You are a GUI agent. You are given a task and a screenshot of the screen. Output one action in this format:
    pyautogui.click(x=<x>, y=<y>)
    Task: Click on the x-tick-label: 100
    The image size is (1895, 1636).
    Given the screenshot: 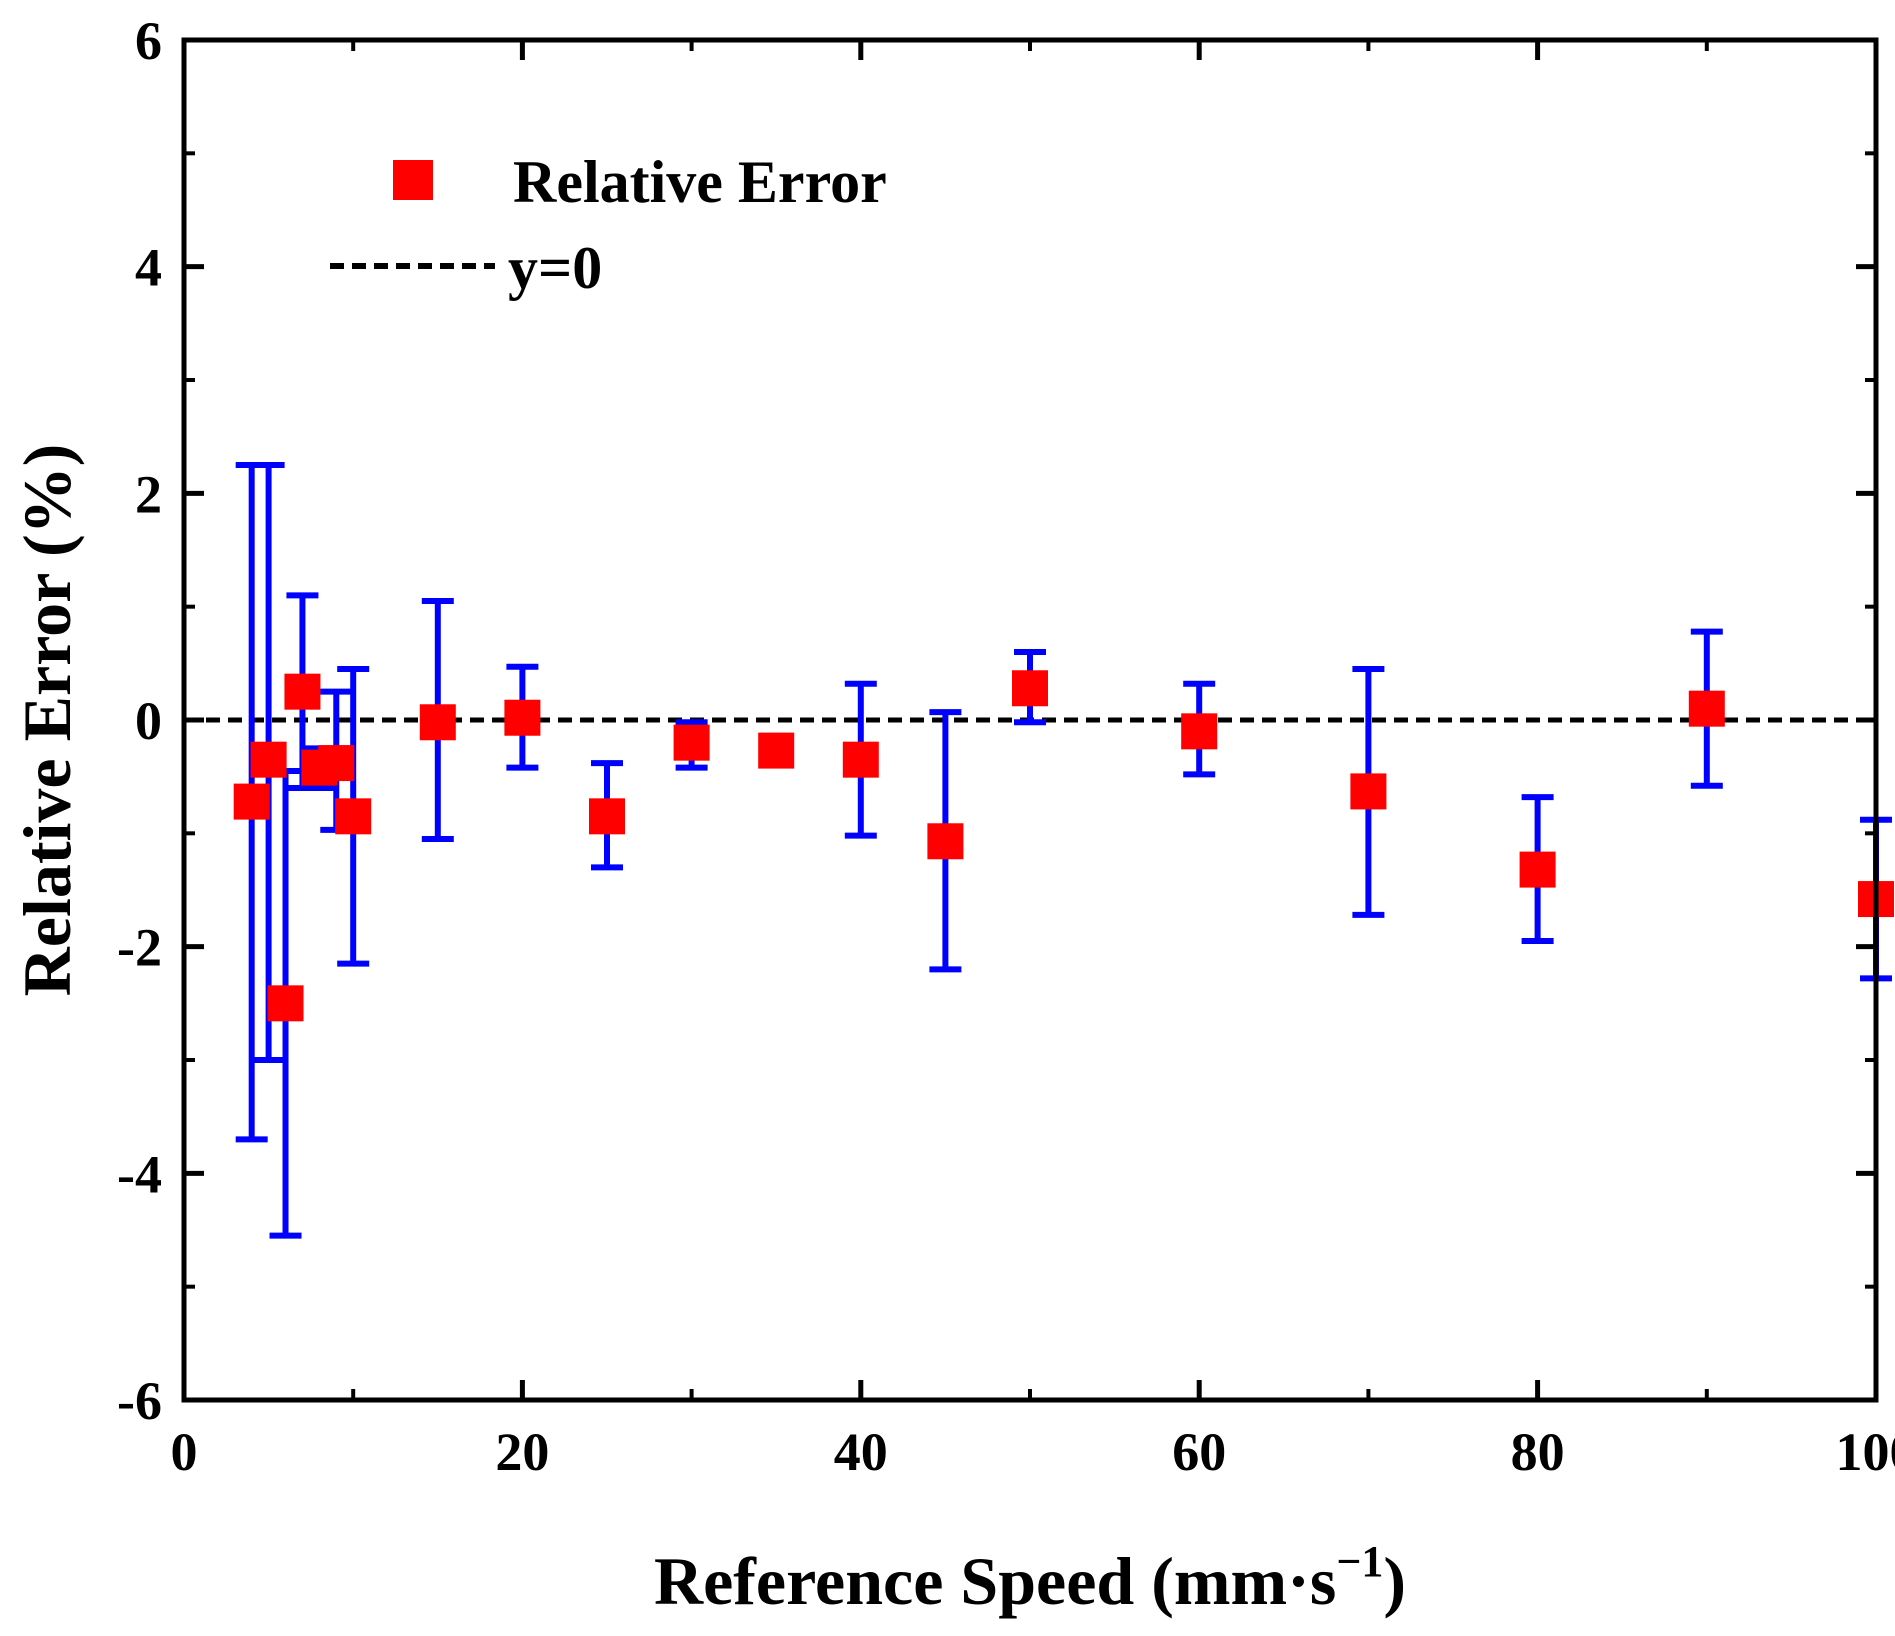 What is the action you would take?
    pyautogui.click(x=1865, y=1452)
    